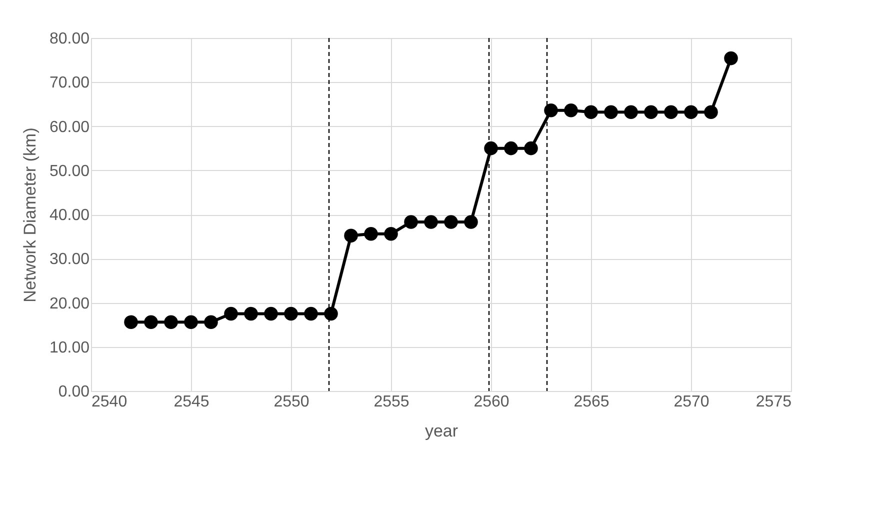  Describe the element at coordinates (441, 431) in the screenshot. I see `x-axis-title: year` at that location.